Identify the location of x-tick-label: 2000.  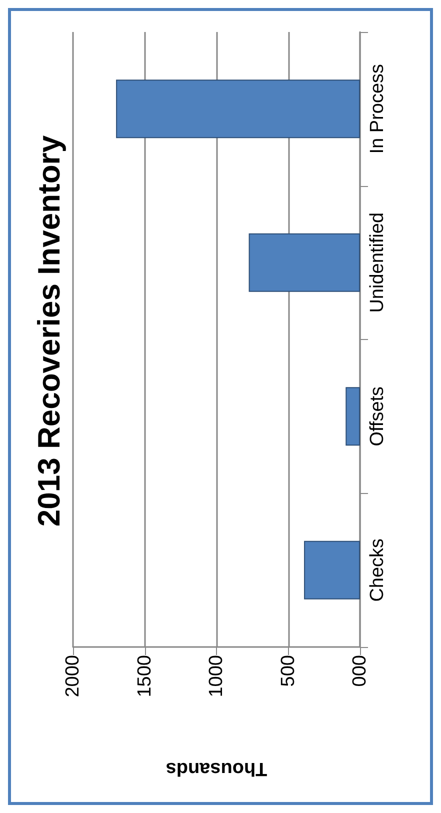
(73, 676).